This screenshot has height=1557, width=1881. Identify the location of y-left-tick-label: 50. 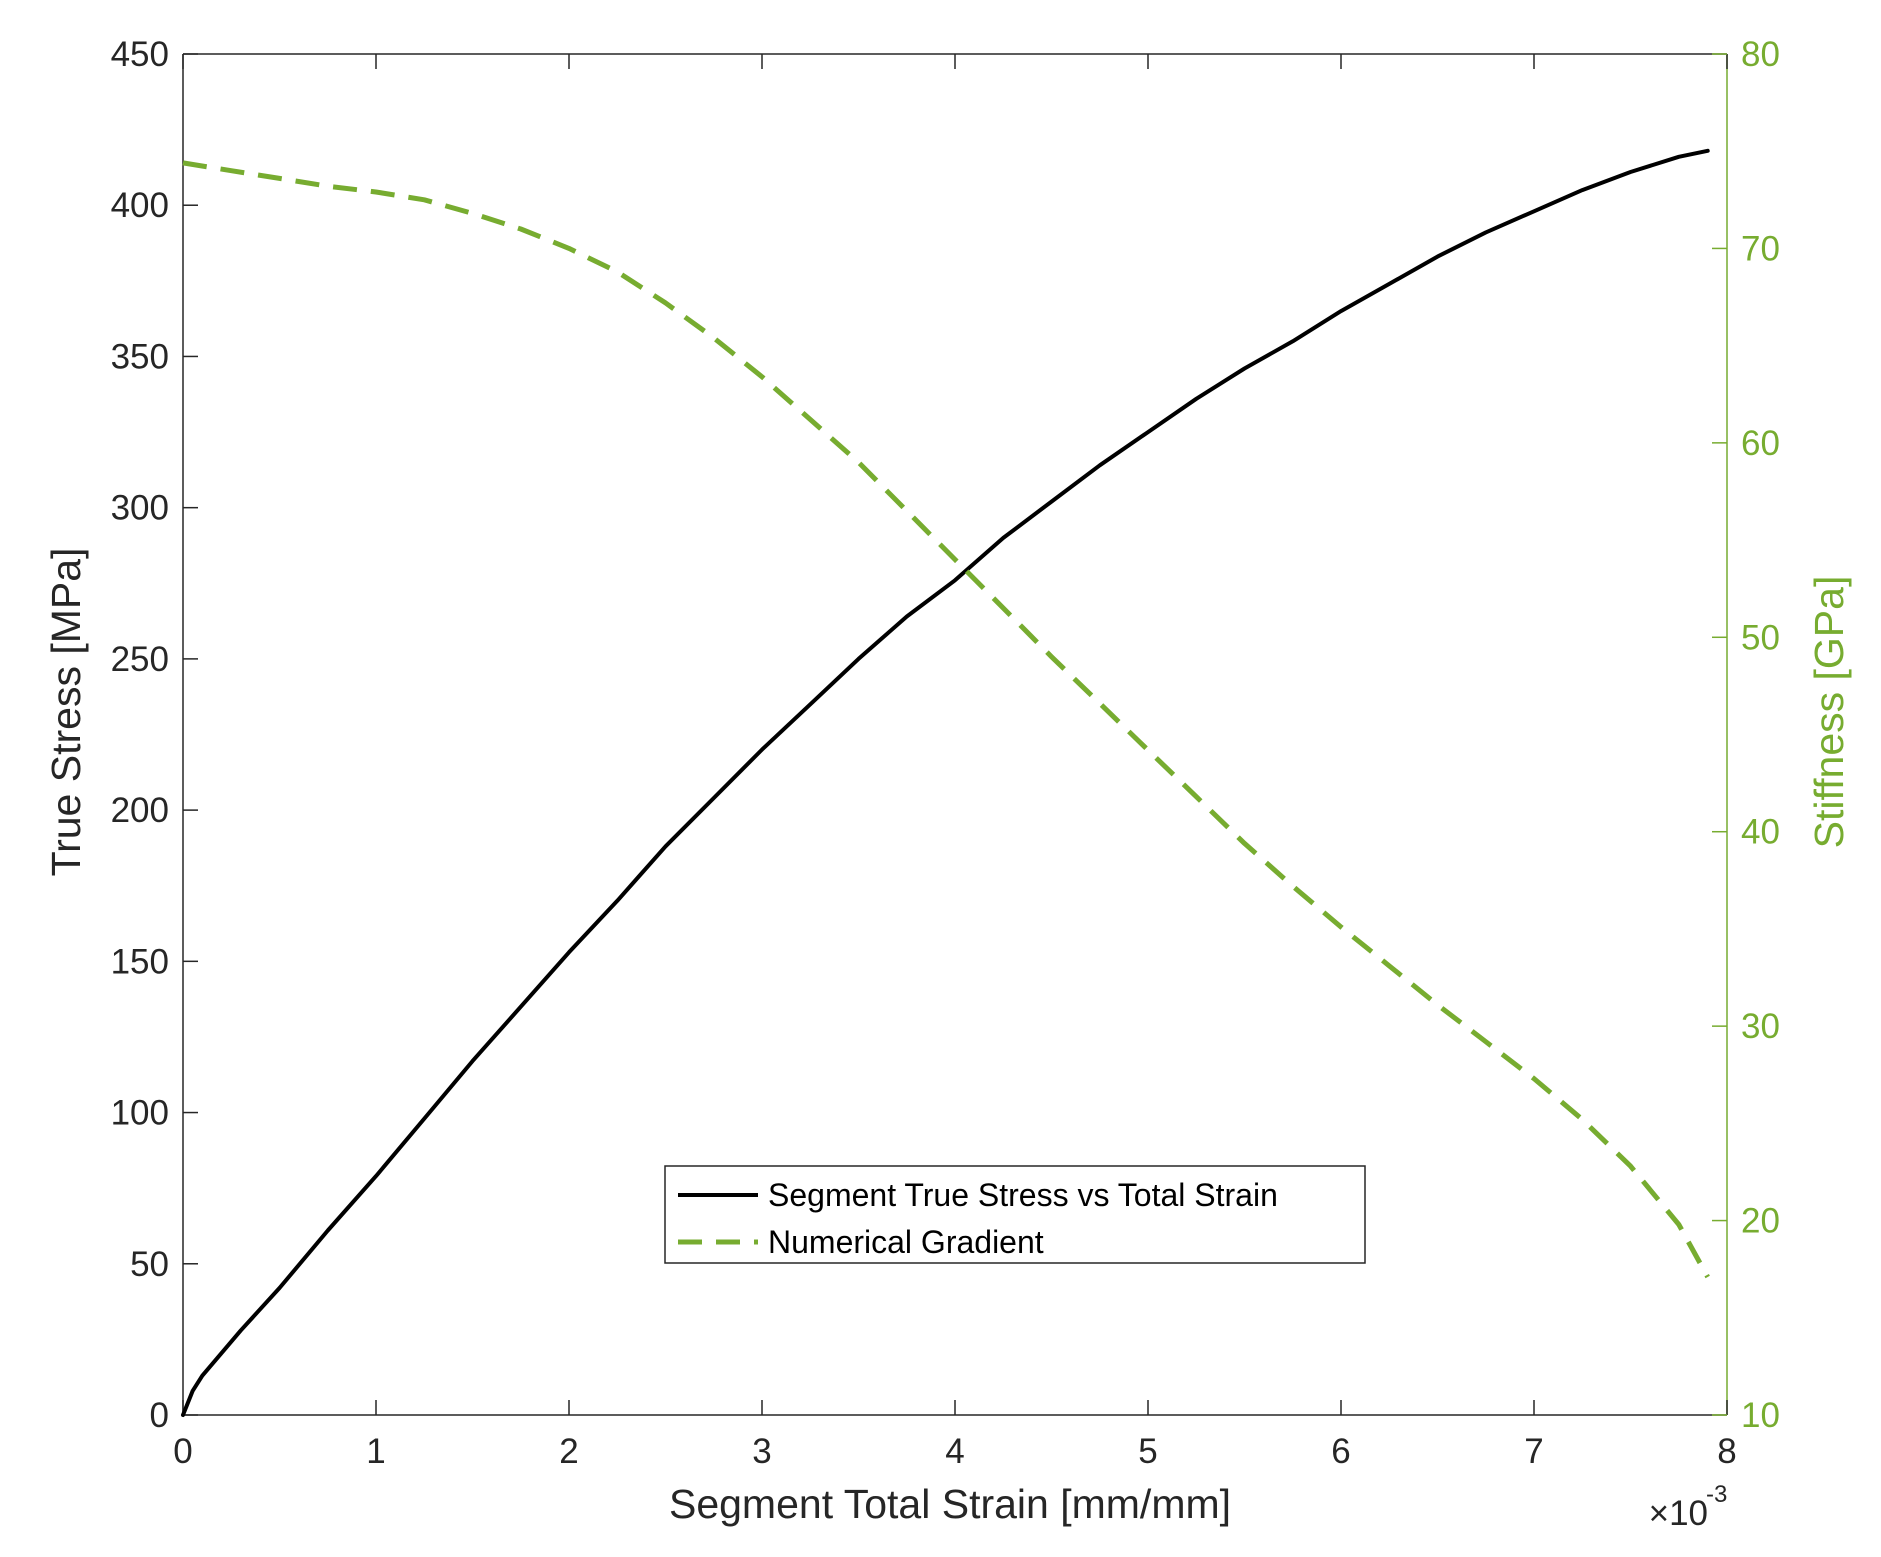
(149, 1264).